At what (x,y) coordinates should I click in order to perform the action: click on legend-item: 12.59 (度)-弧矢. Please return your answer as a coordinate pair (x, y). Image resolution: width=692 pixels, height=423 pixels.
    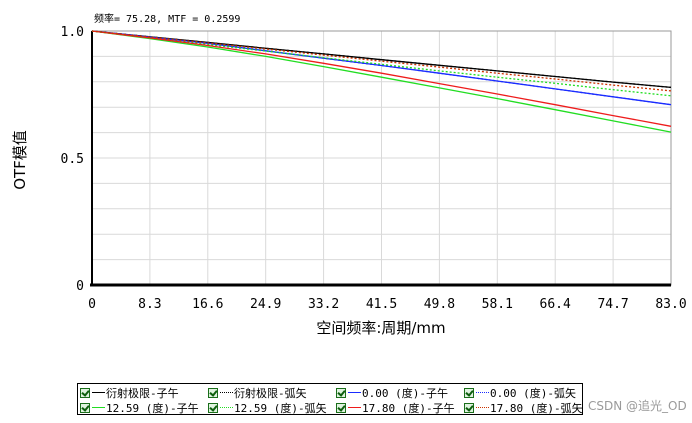
    Looking at the image, I should click on (267, 407).